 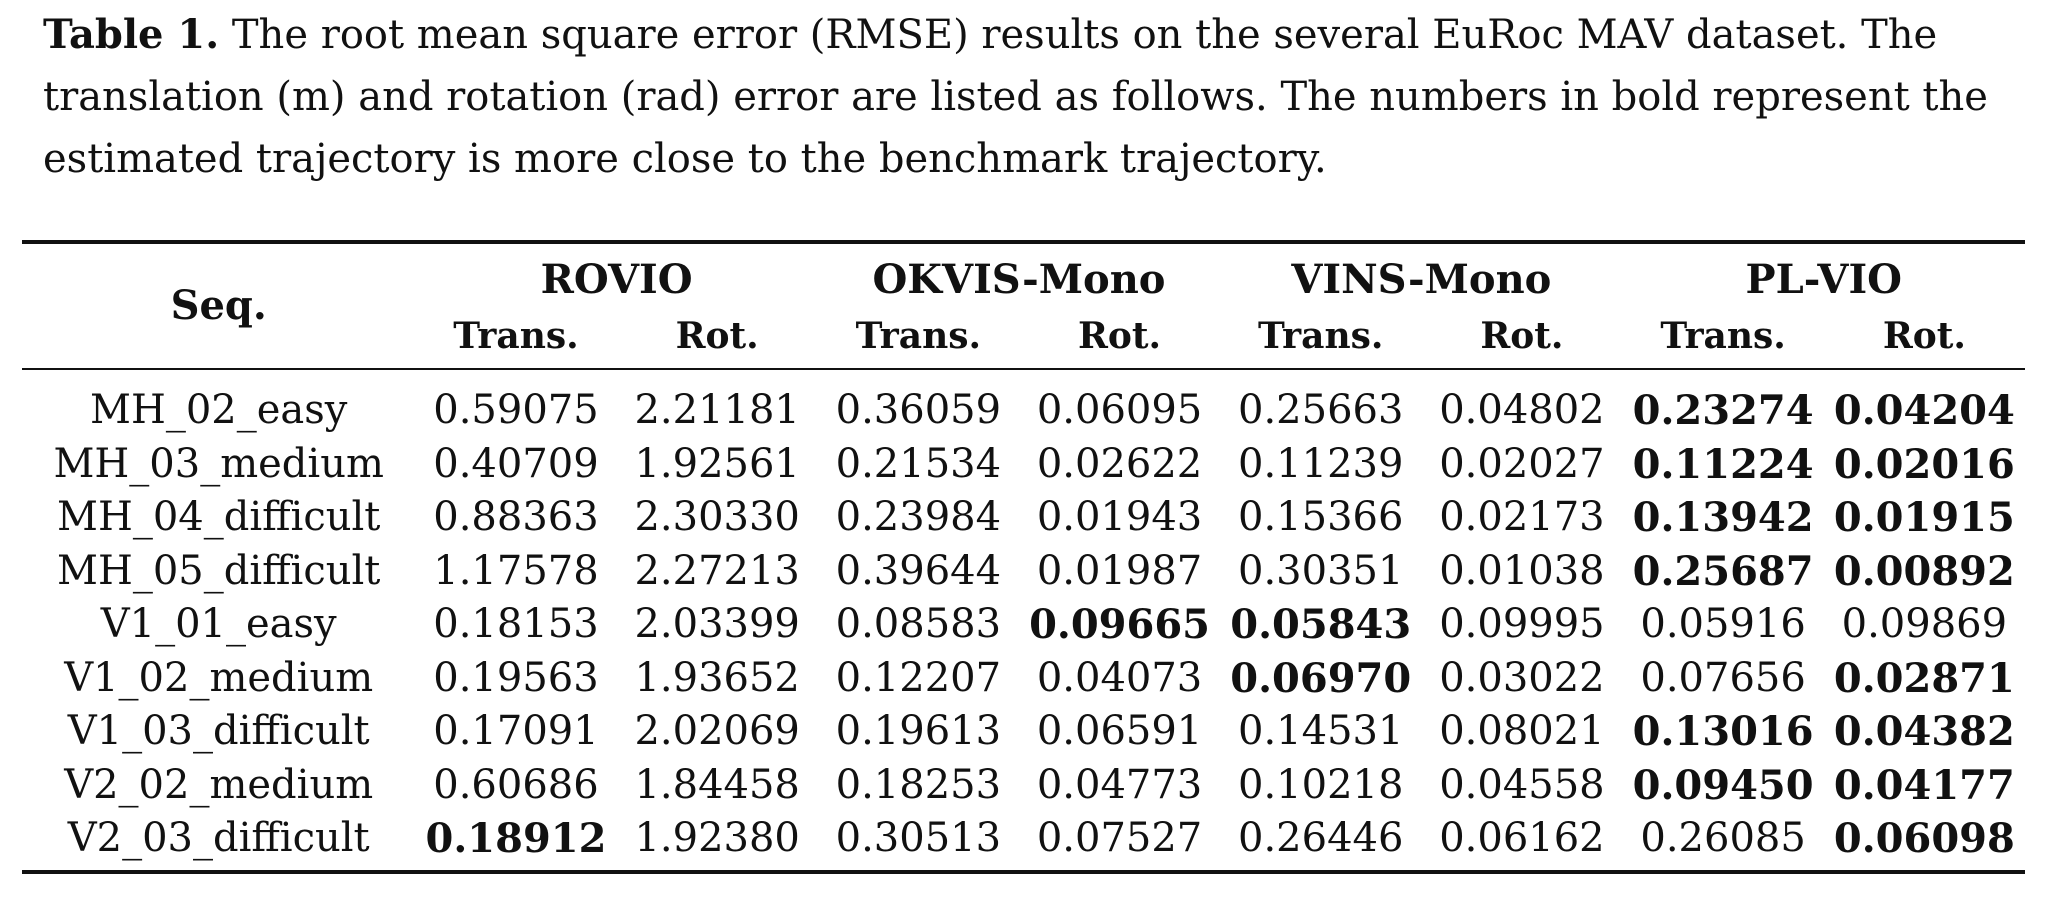 I want to click on seq-cell: MH_04_difficult, so click(x=219, y=517).